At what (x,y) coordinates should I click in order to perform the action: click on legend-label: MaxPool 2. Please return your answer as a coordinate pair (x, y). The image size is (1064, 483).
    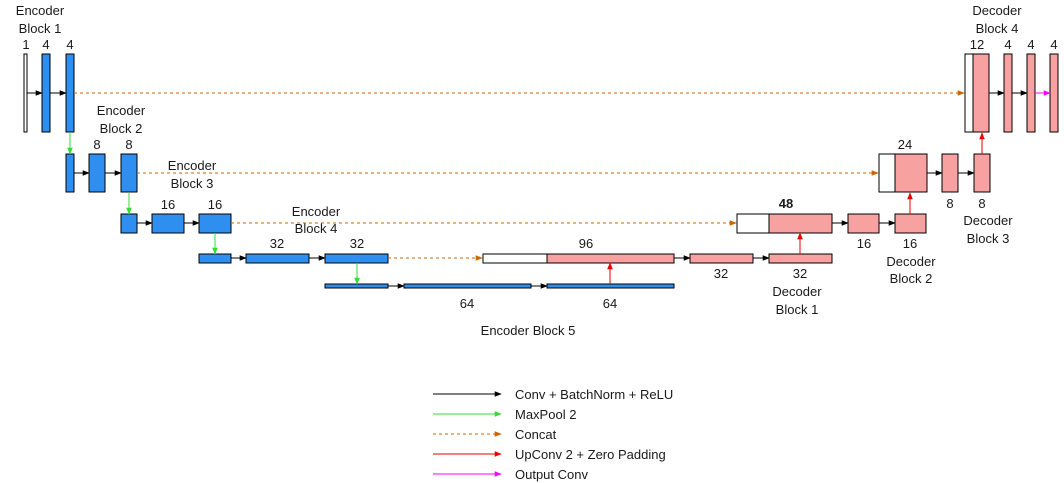
    Looking at the image, I should click on (545, 414).